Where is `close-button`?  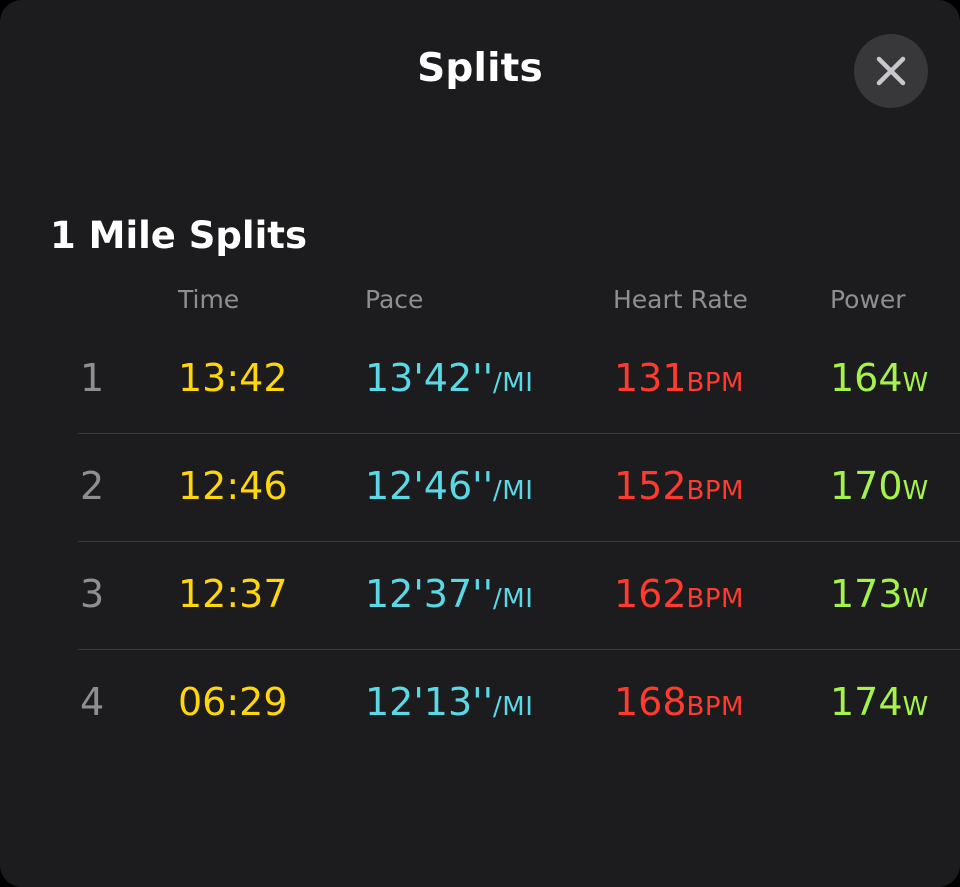
close-button is located at coordinates (891, 71).